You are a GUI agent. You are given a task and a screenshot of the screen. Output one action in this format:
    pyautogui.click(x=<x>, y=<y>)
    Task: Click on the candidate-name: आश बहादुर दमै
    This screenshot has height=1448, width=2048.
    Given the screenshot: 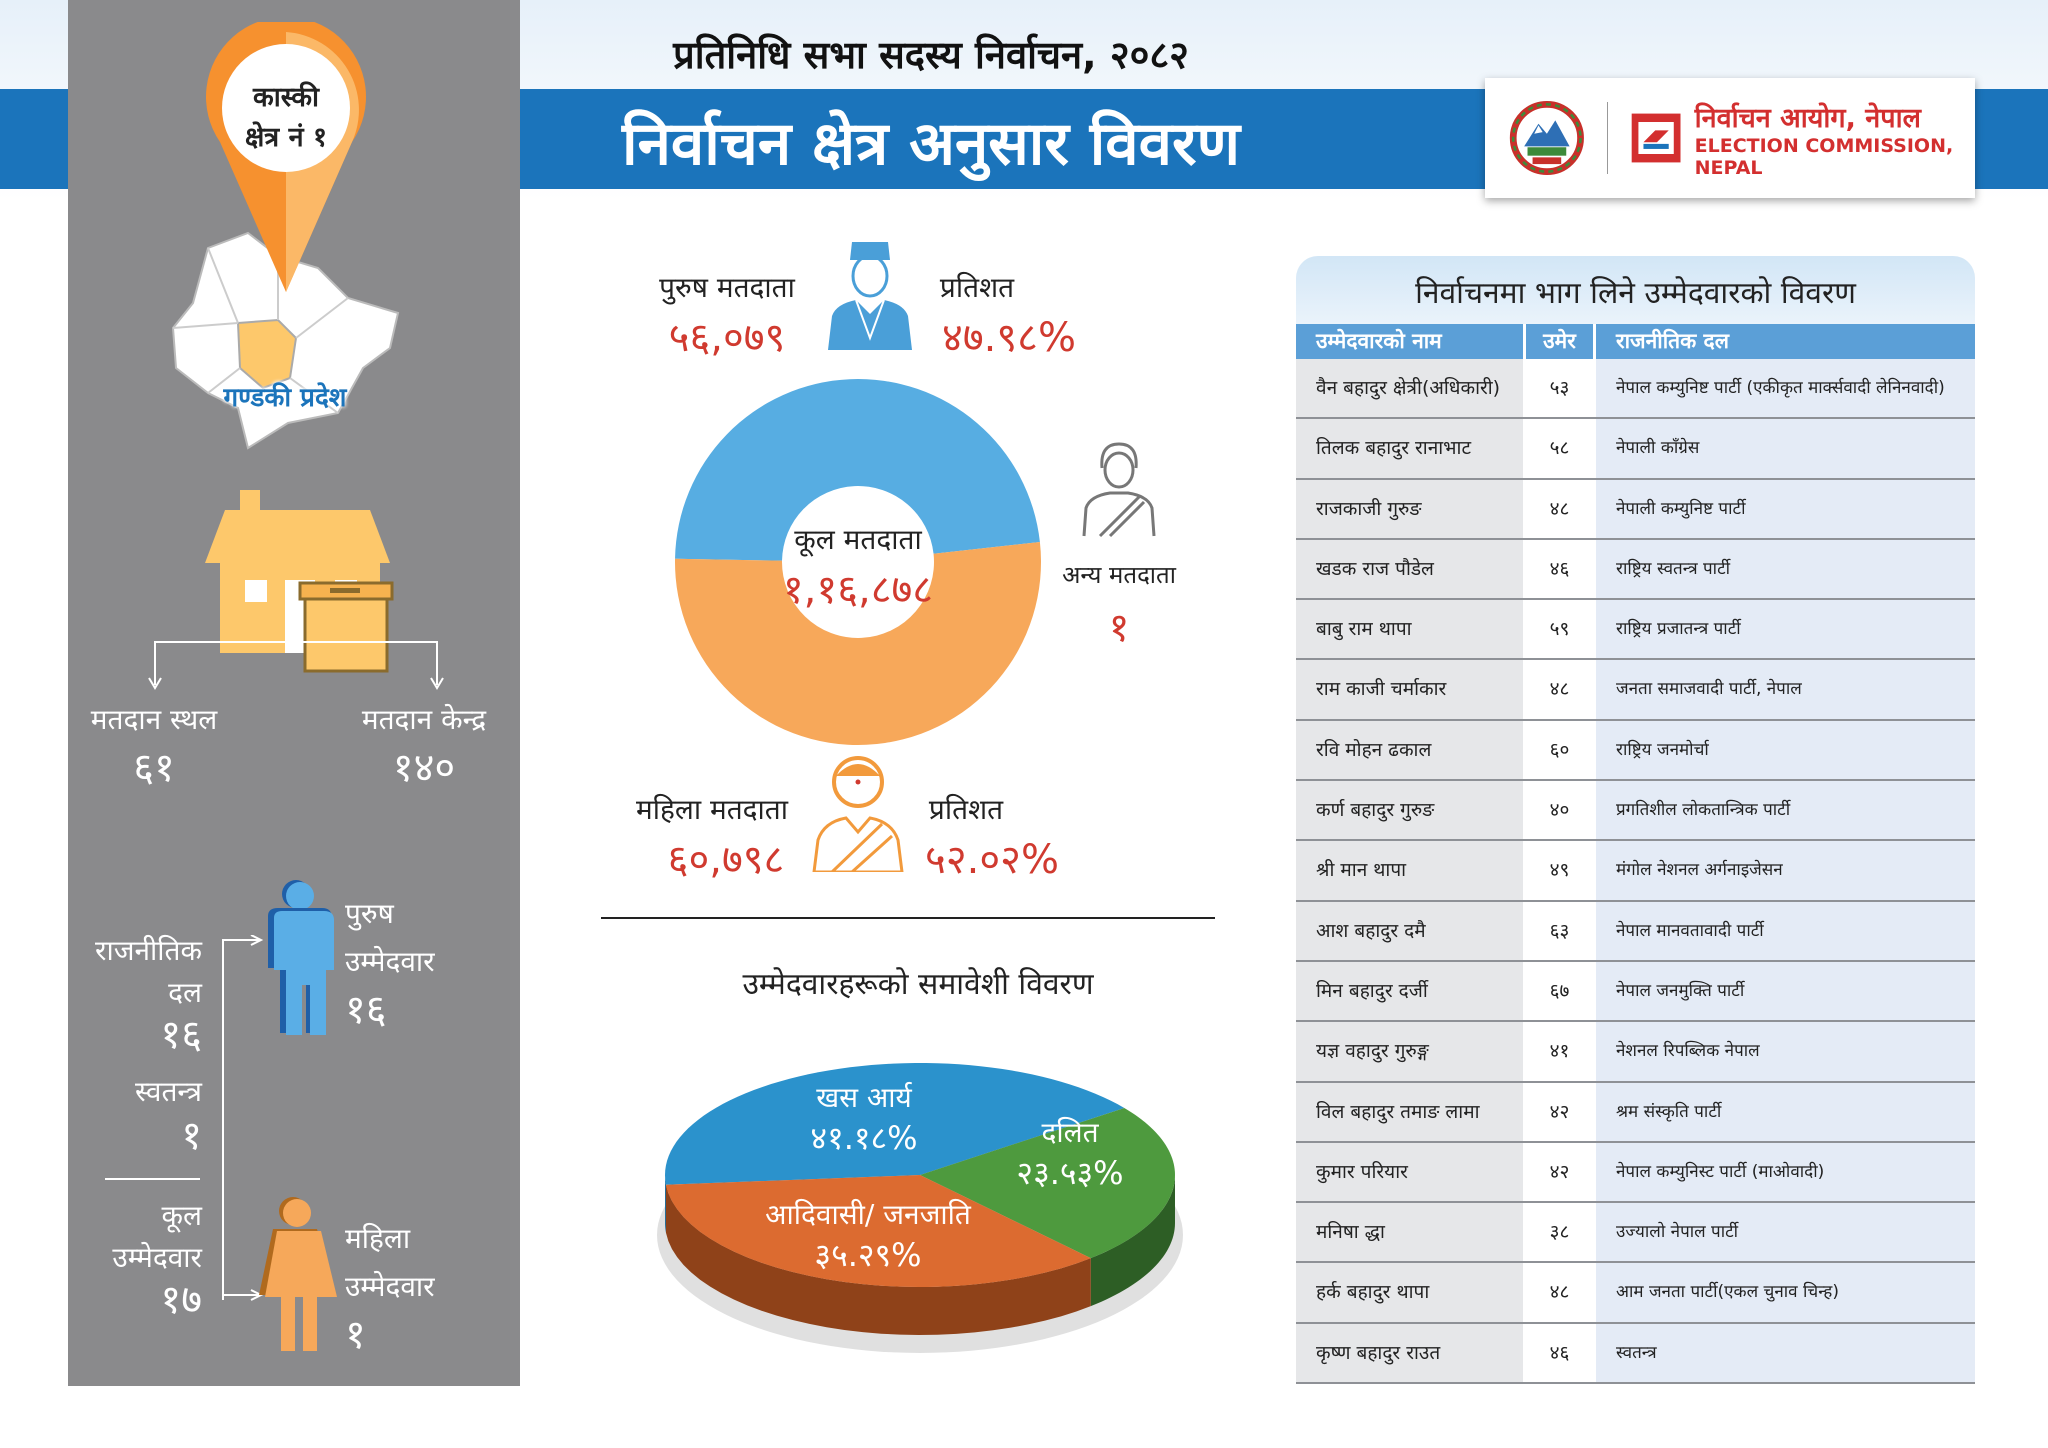 What is the action you would take?
    pyautogui.click(x=1409, y=930)
    